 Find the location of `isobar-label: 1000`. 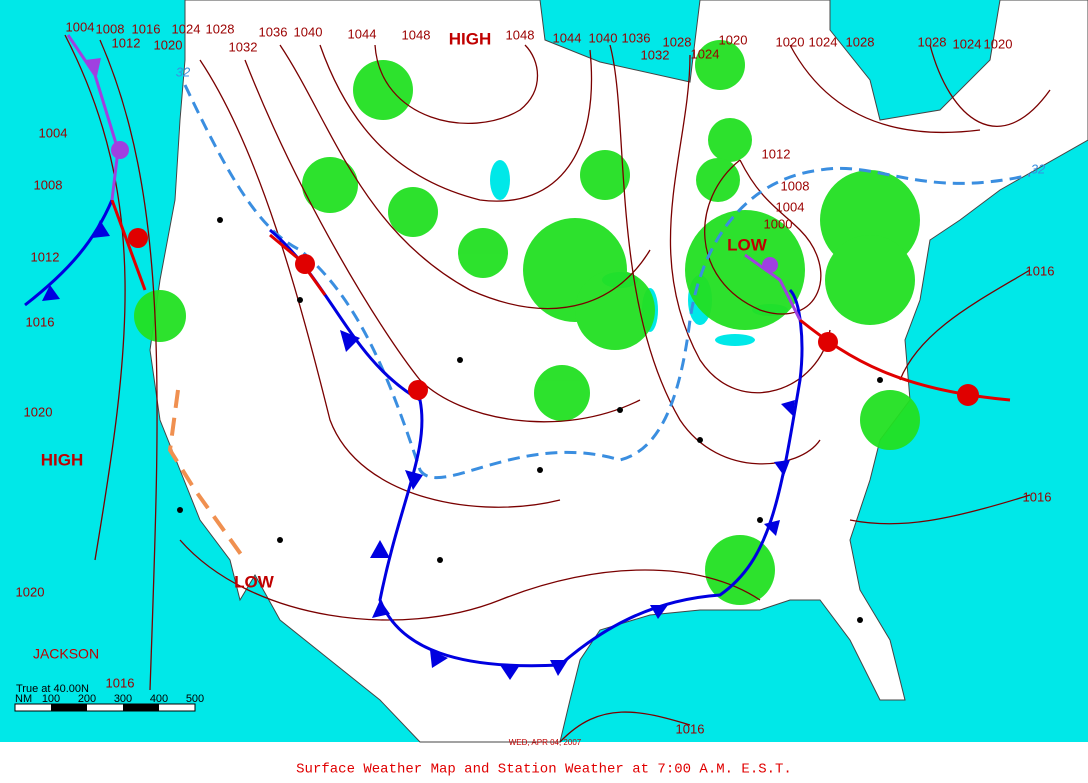

isobar-label: 1000 is located at coordinates (778, 223).